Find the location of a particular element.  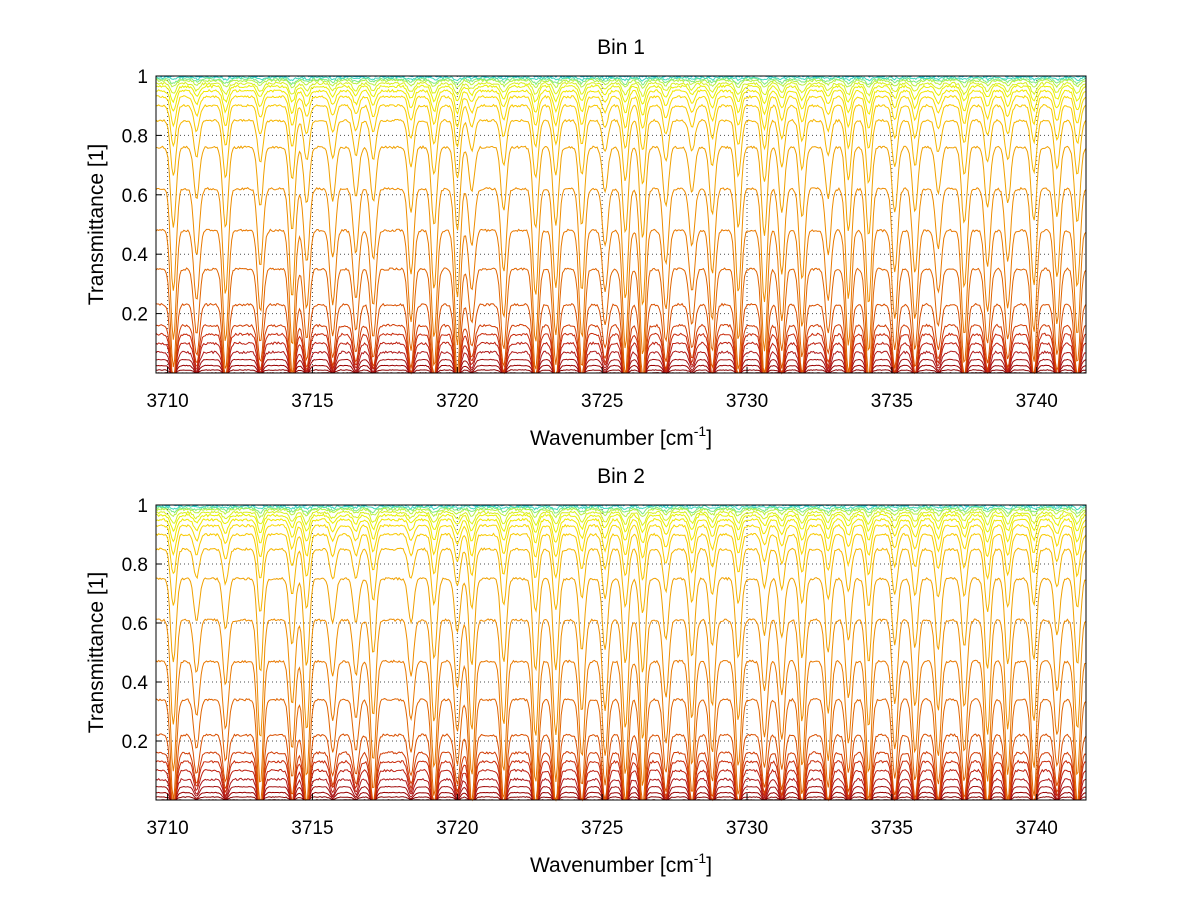

chart-title: Bin 2 is located at coordinates (621, 476).